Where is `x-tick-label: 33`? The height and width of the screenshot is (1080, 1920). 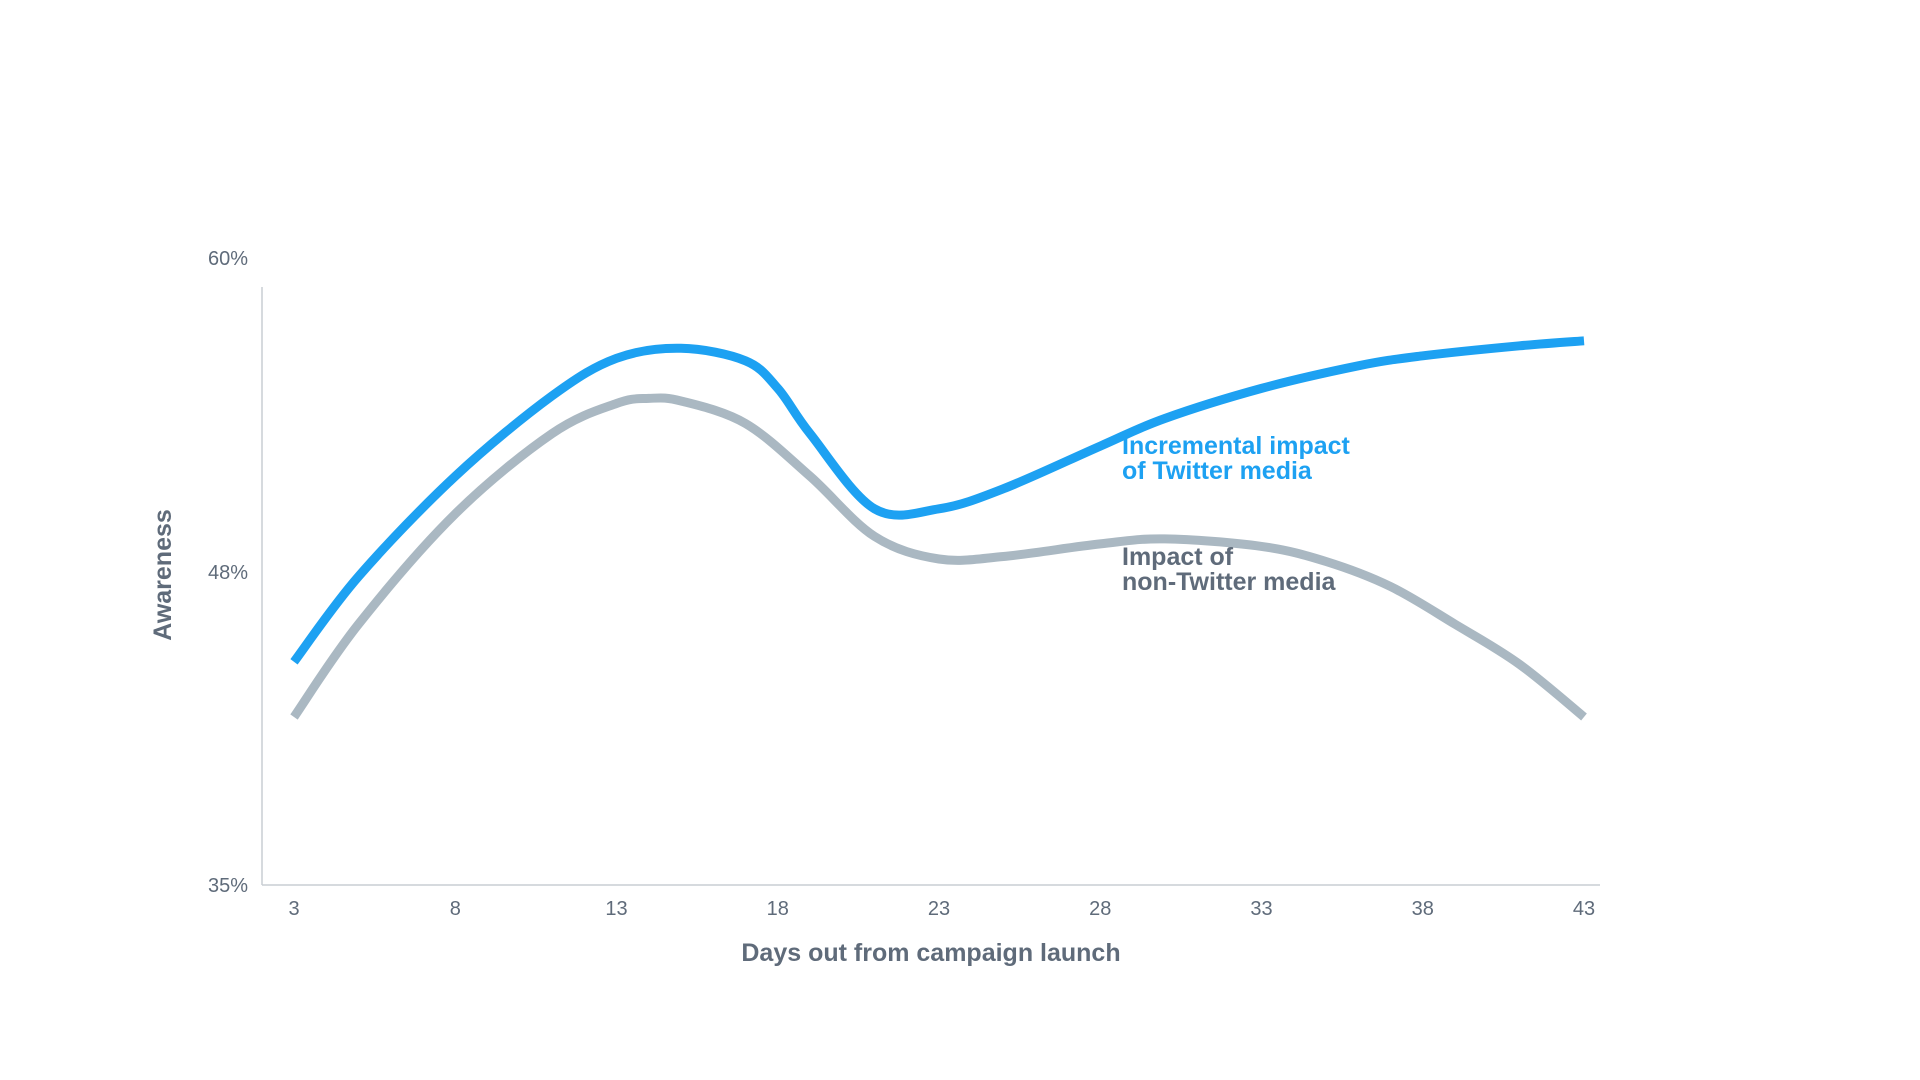 x-tick-label: 33 is located at coordinates (1261, 909).